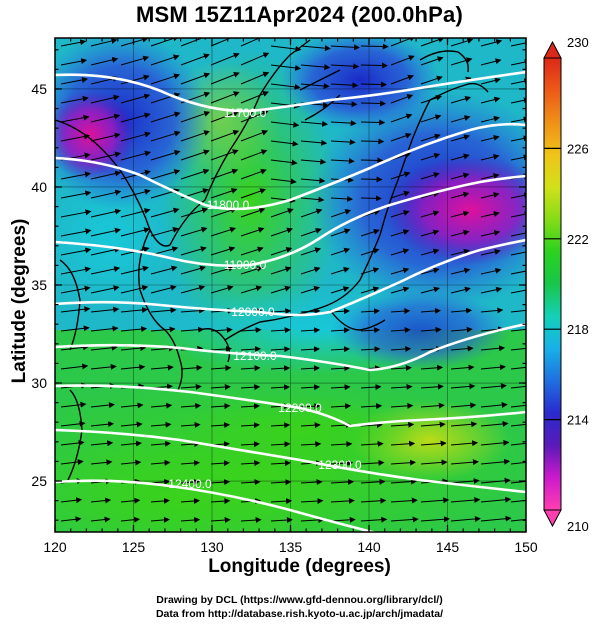 This screenshot has width=599, height=625. I want to click on contour-label: 12000.0, so click(253, 312).